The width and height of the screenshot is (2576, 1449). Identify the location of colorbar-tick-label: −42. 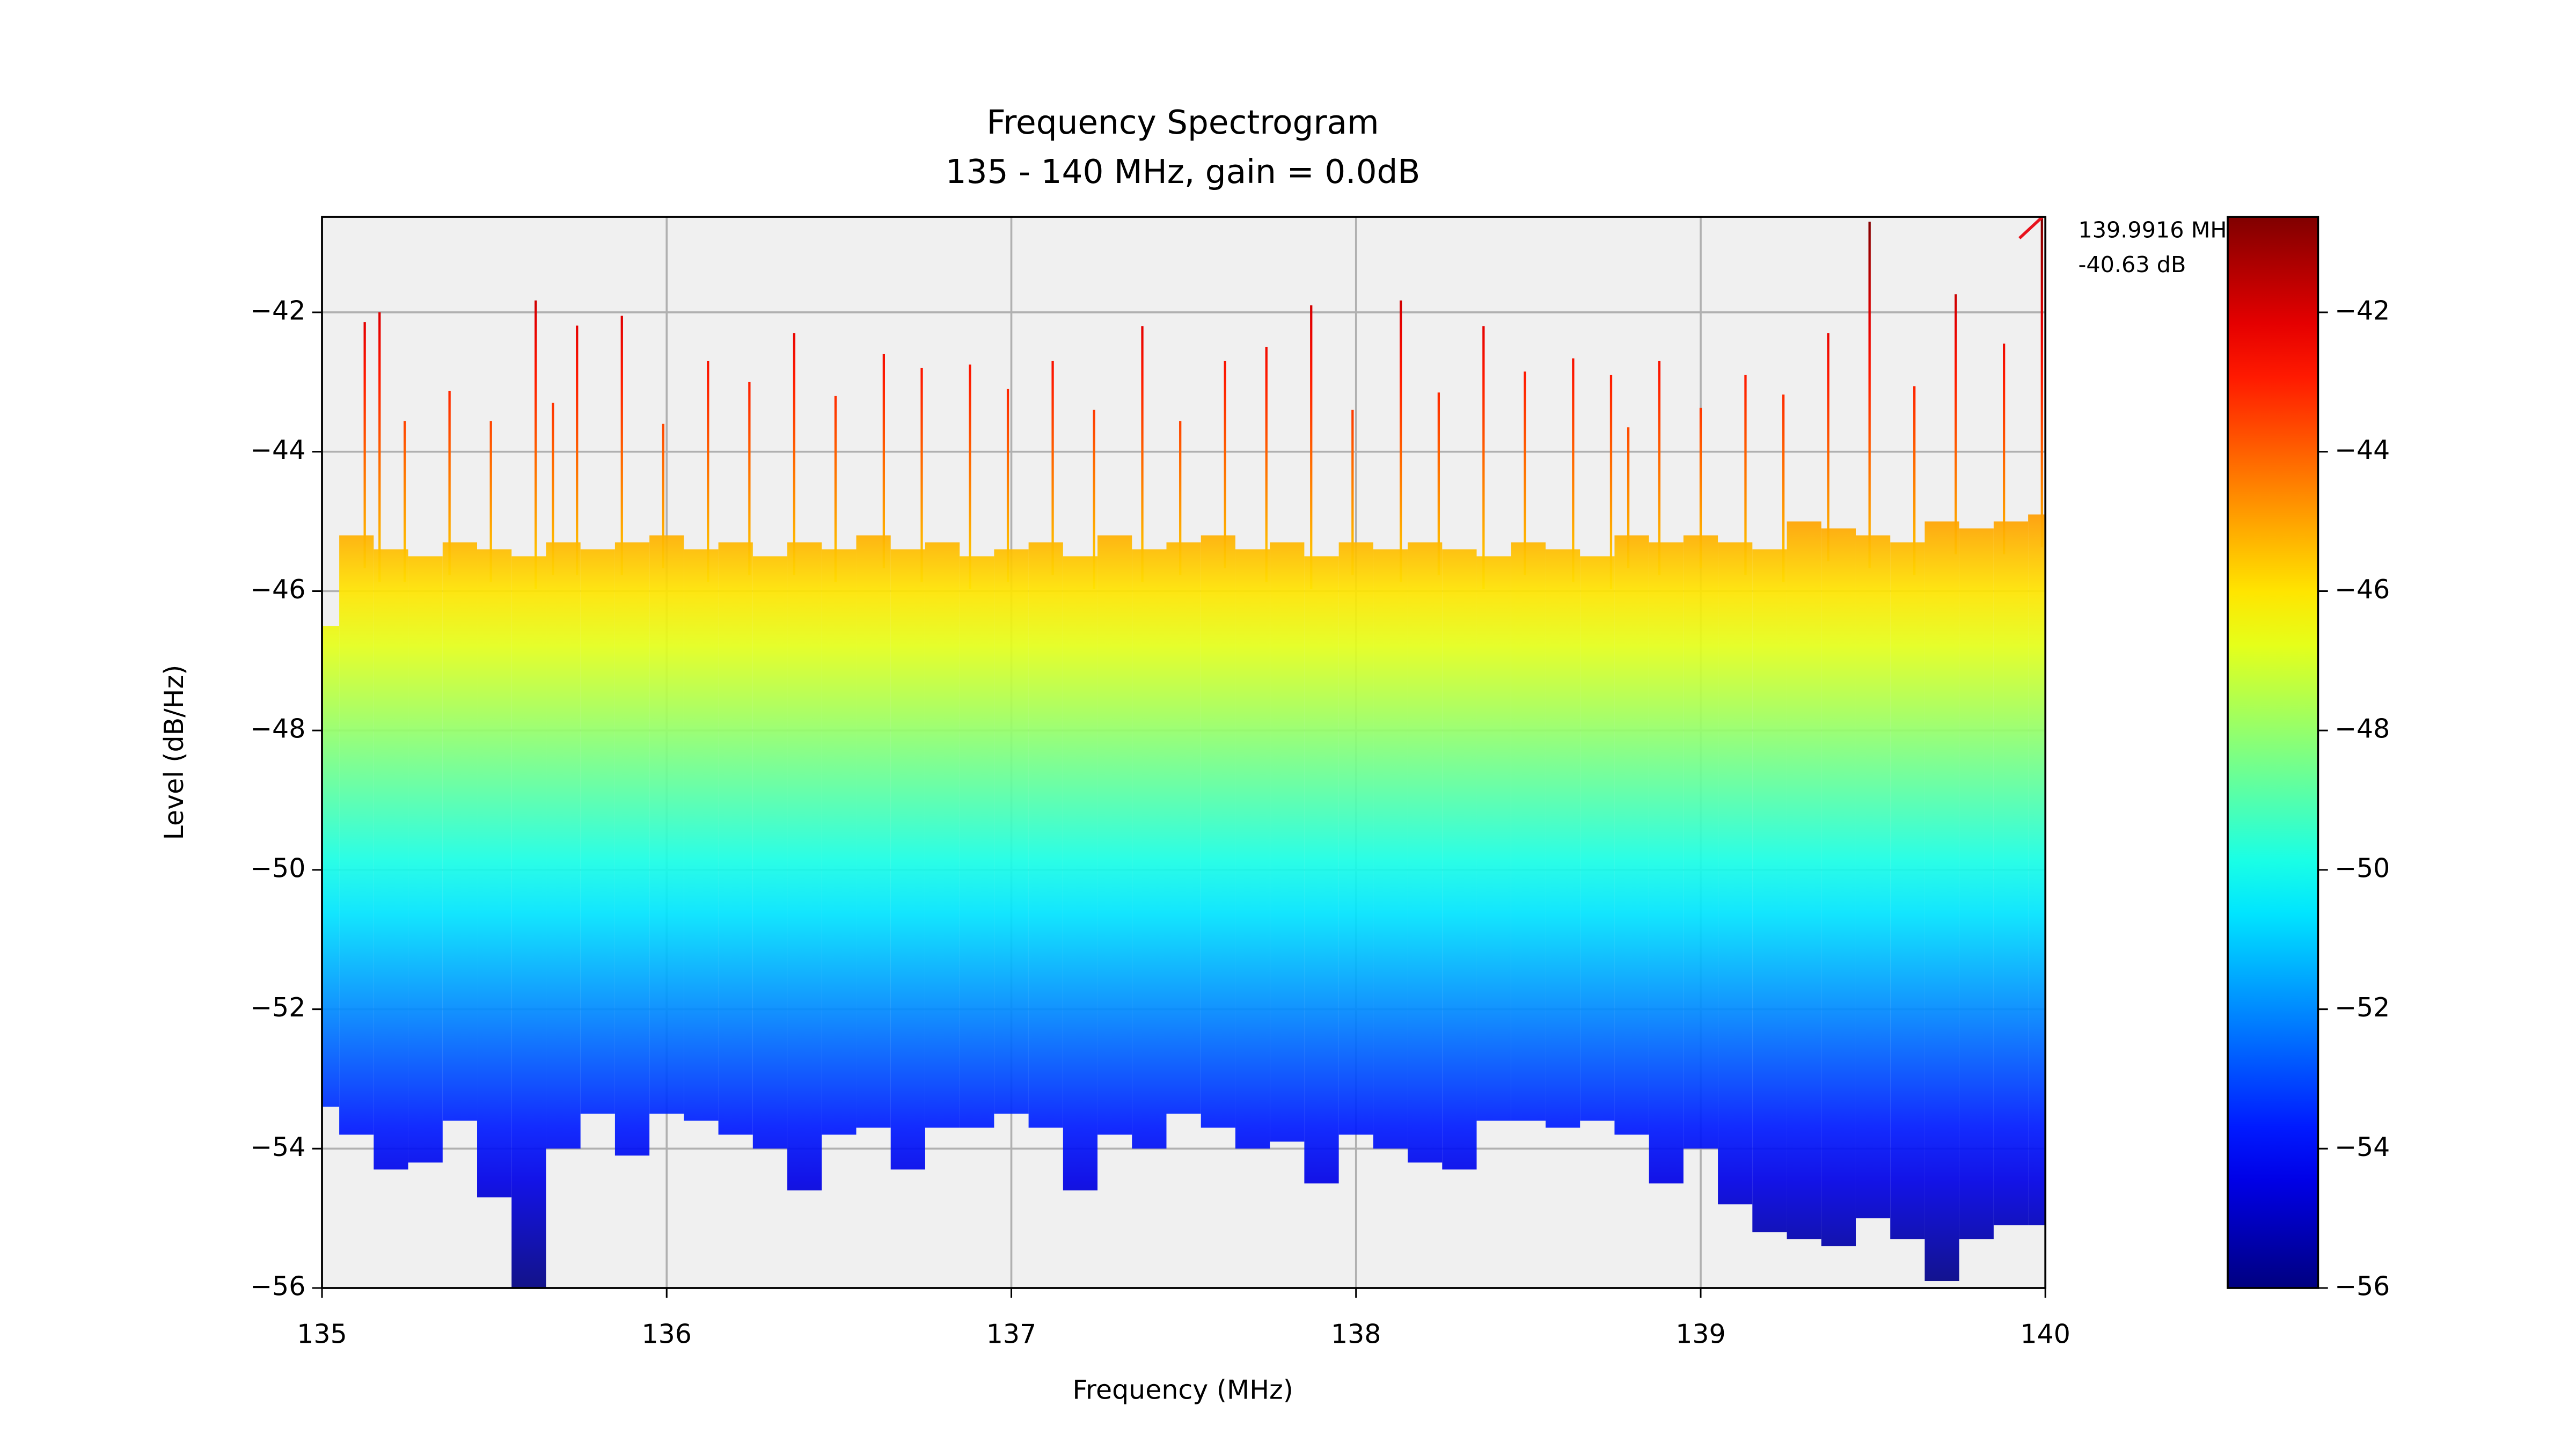
(2362, 310).